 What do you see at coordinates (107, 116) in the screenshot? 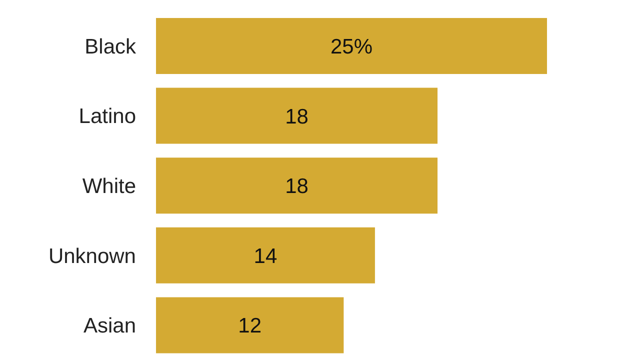
I see `y-tick-label: Latino` at bounding box center [107, 116].